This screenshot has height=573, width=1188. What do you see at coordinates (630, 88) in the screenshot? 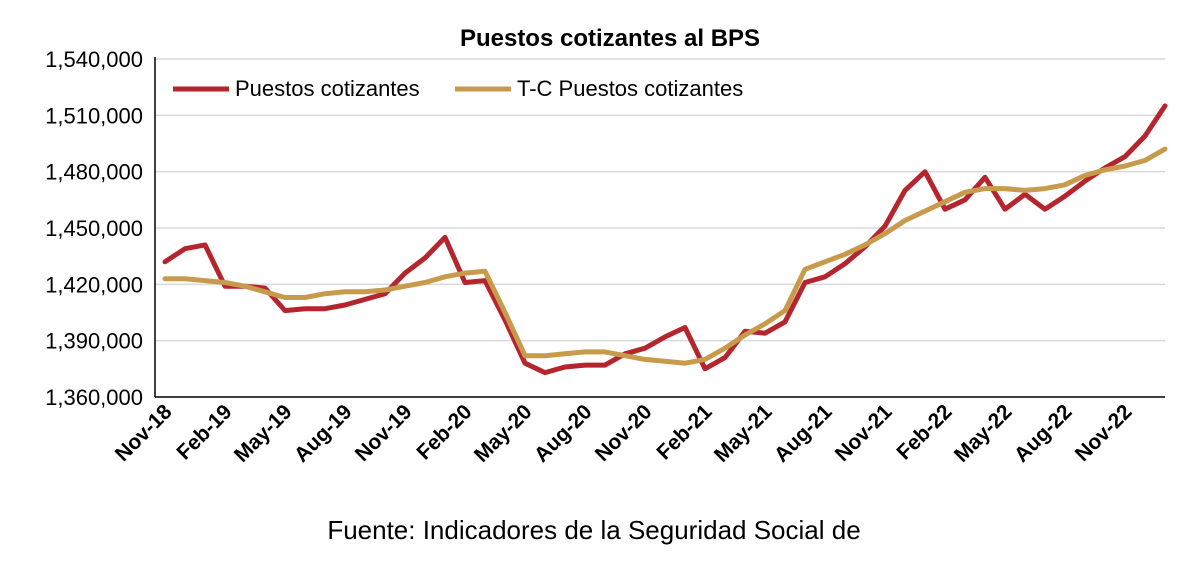
I see `legend-label: T-C Puestos cotizantes` at bounding box center [630, 88].